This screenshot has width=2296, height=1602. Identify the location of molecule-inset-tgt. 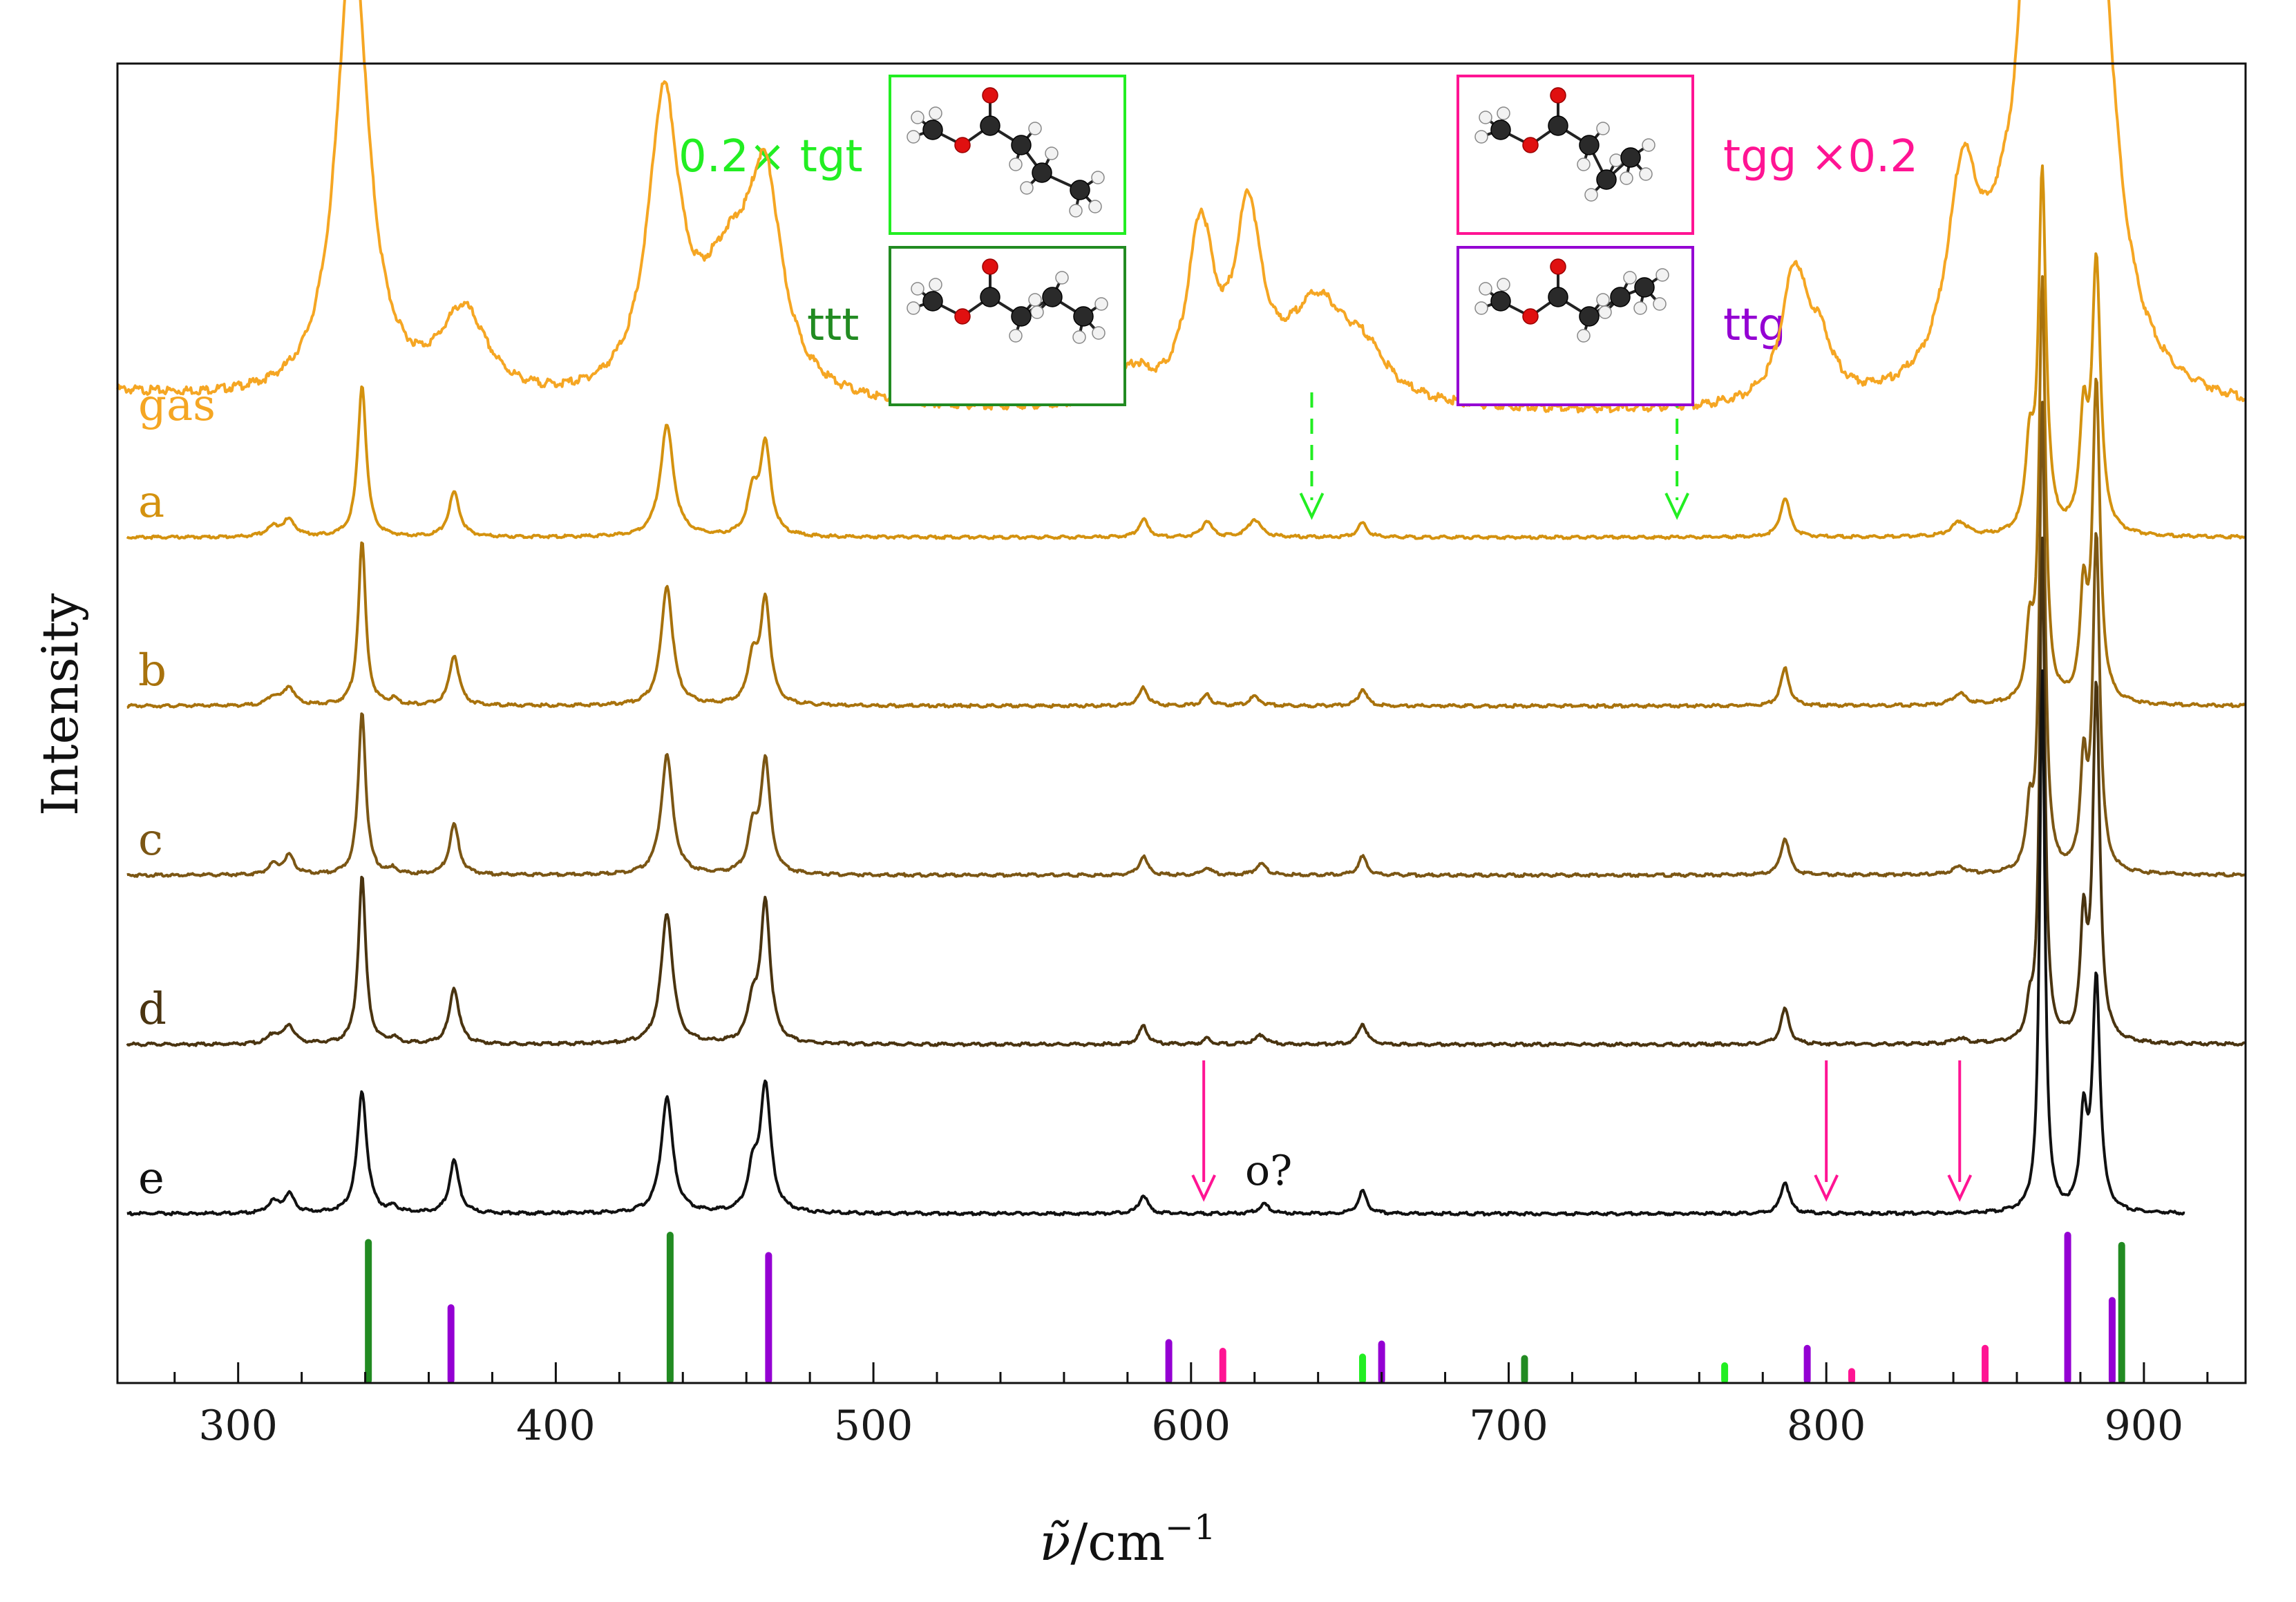
(1007, 155).